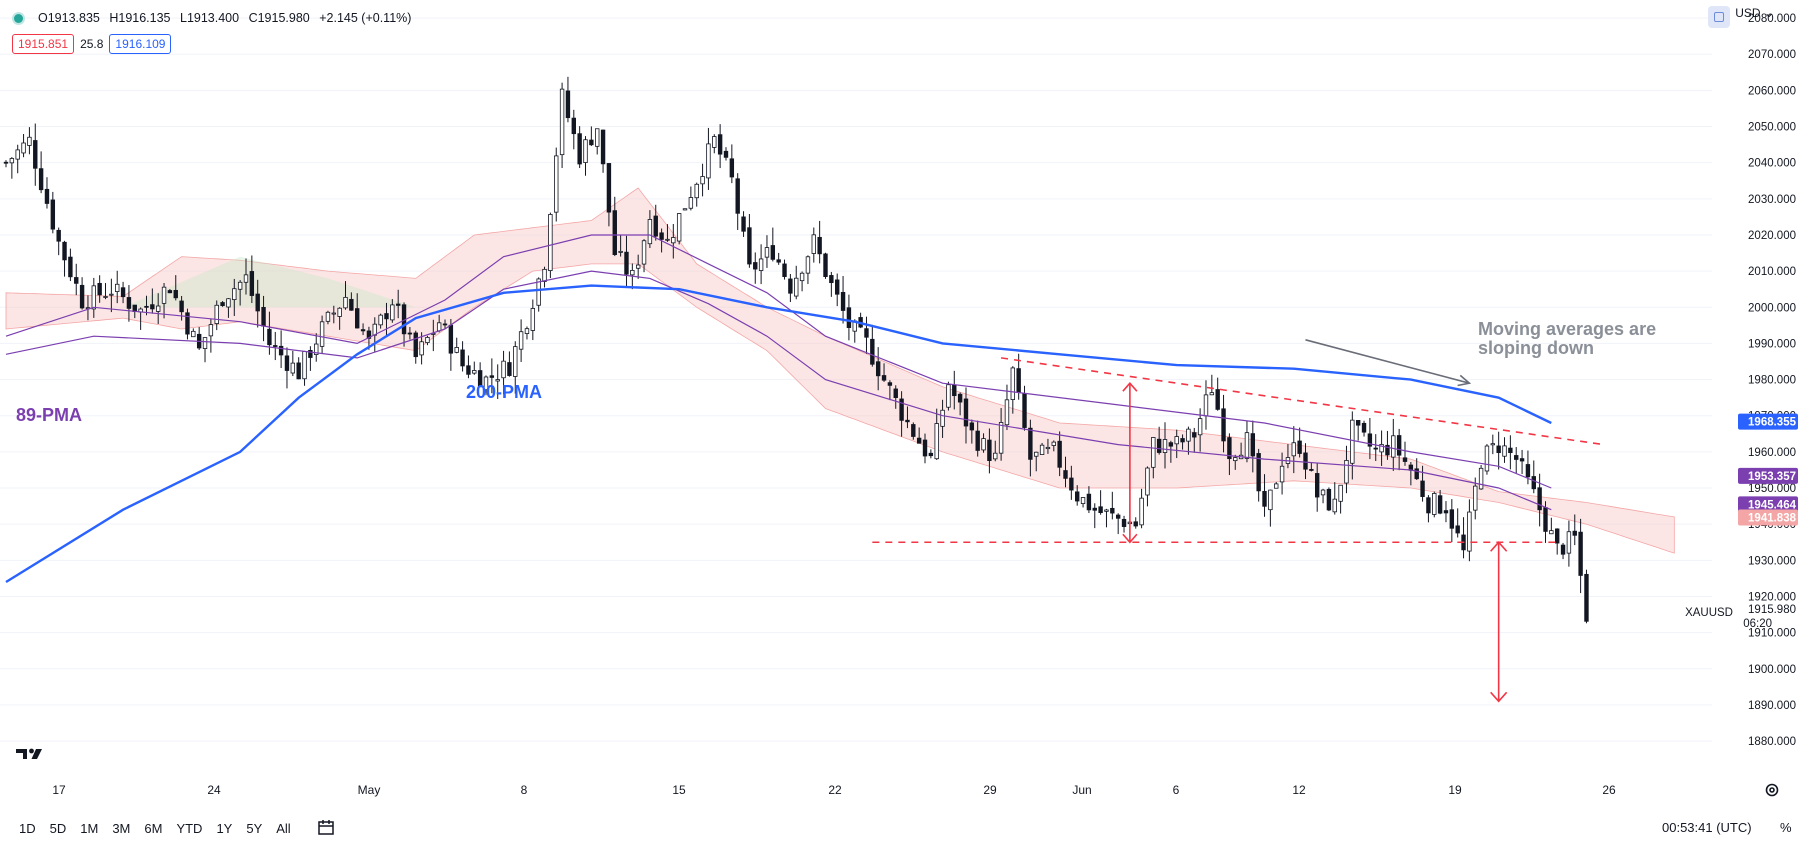  I want to click on range-arrow-head-top, so click(1130, 386).